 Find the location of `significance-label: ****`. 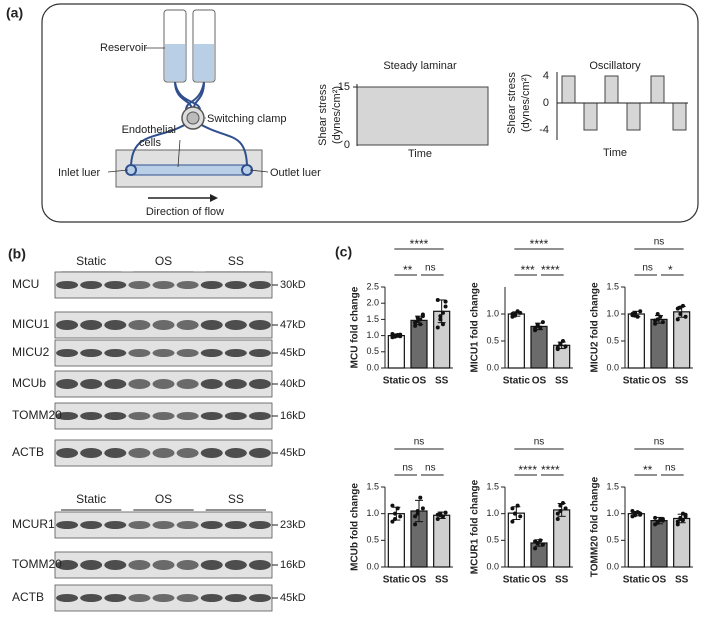

significance-label: **** is located at coordinates (539, 244).